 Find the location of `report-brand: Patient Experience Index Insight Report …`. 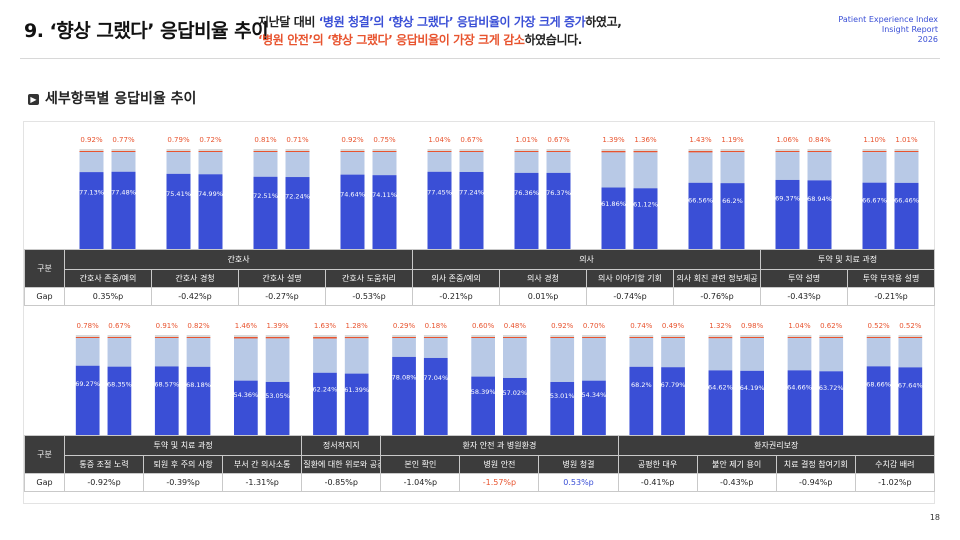

report-brand: Patient Experience Index Insight Report … is located at coordinates (888, 30).